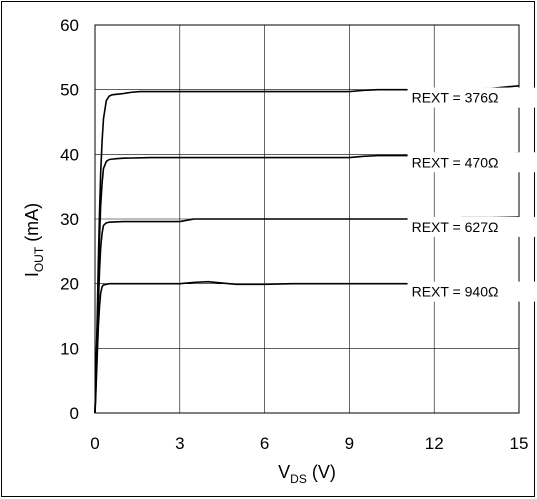  I want to click on x-axis-label-unit: (V), so click(321, 472).